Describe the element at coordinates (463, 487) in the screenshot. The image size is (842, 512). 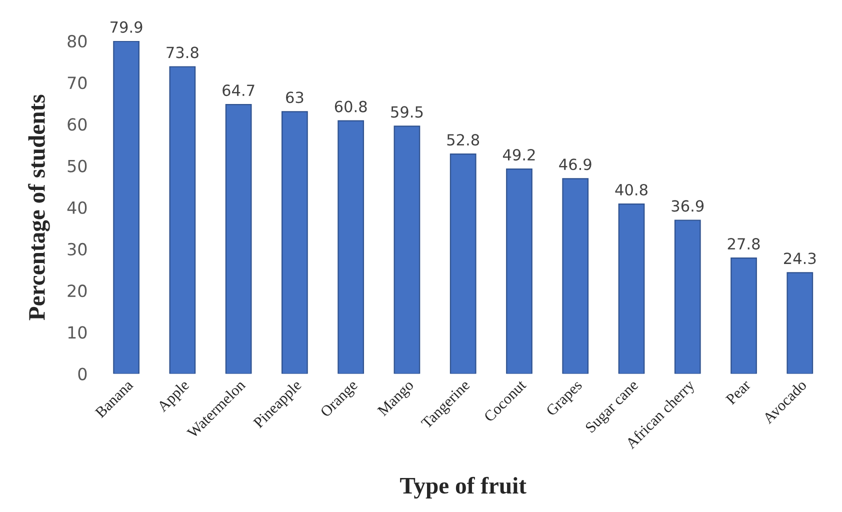
I see `x-axis-title: Type of fruit` at that location.